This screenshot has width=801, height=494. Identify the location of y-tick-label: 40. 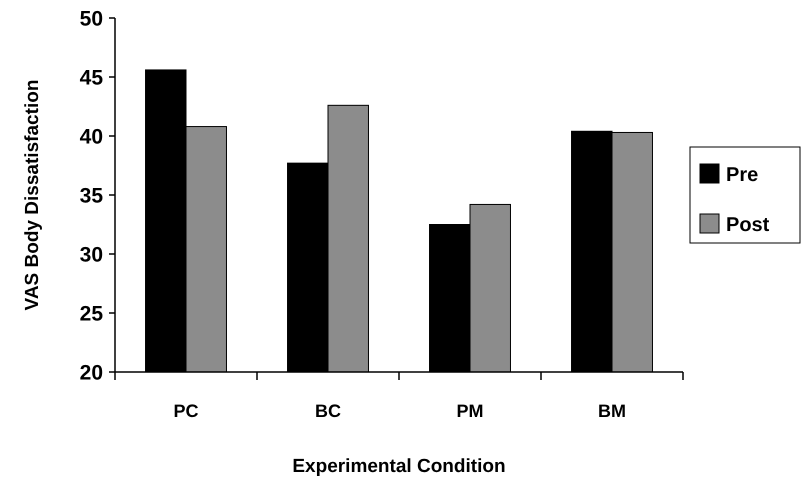
(91, 136).